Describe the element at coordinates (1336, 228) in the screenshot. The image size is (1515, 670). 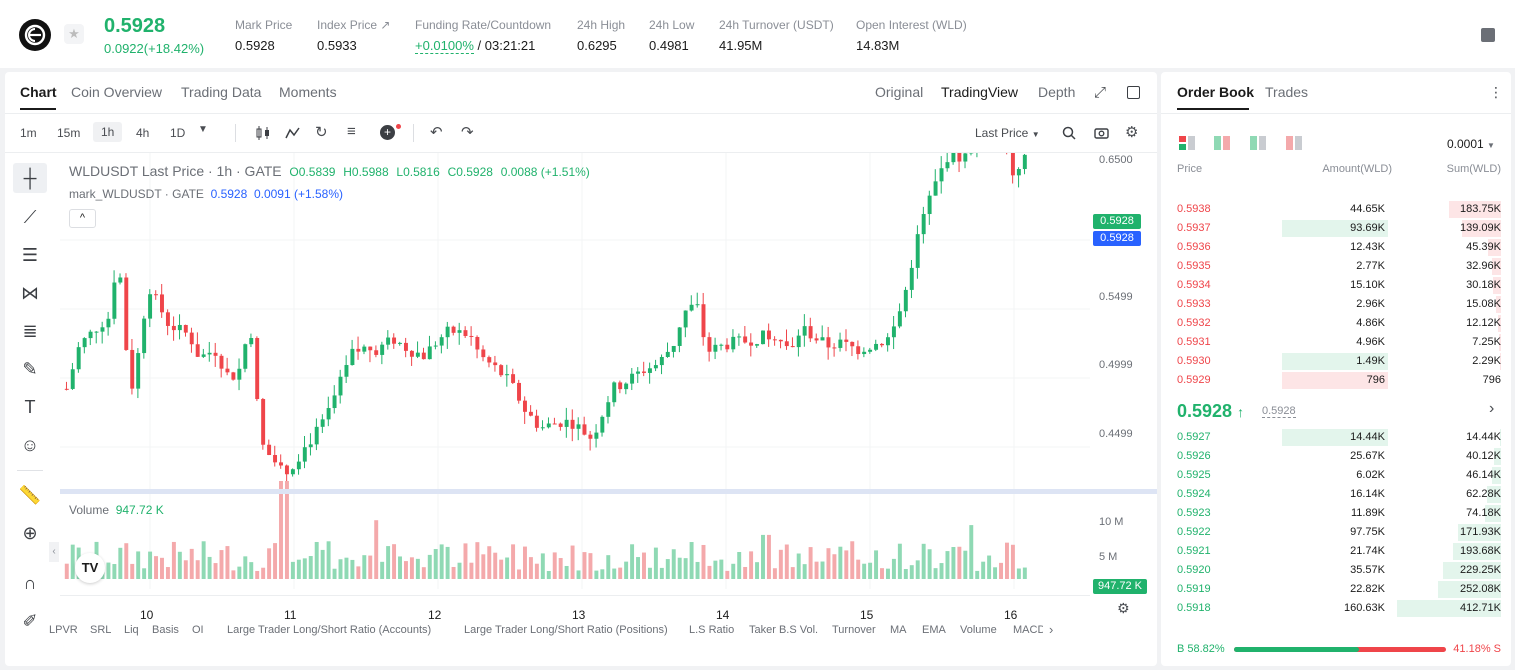
I see `ask-row: 0.5937 93.69K 139.09K` at that location.